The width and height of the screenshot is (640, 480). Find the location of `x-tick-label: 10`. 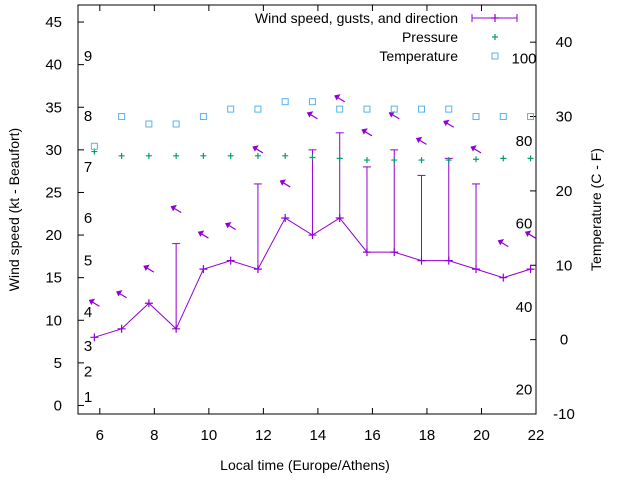

x-tick-label: 10 is located at coordinates (209, 435).